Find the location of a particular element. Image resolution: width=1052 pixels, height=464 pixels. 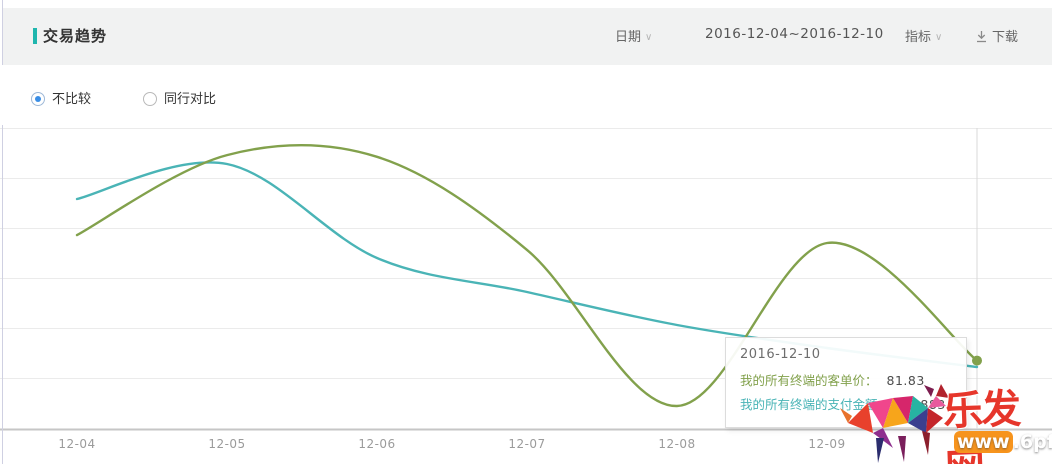

download-button: 下载 is located at coordinates (996, 35).